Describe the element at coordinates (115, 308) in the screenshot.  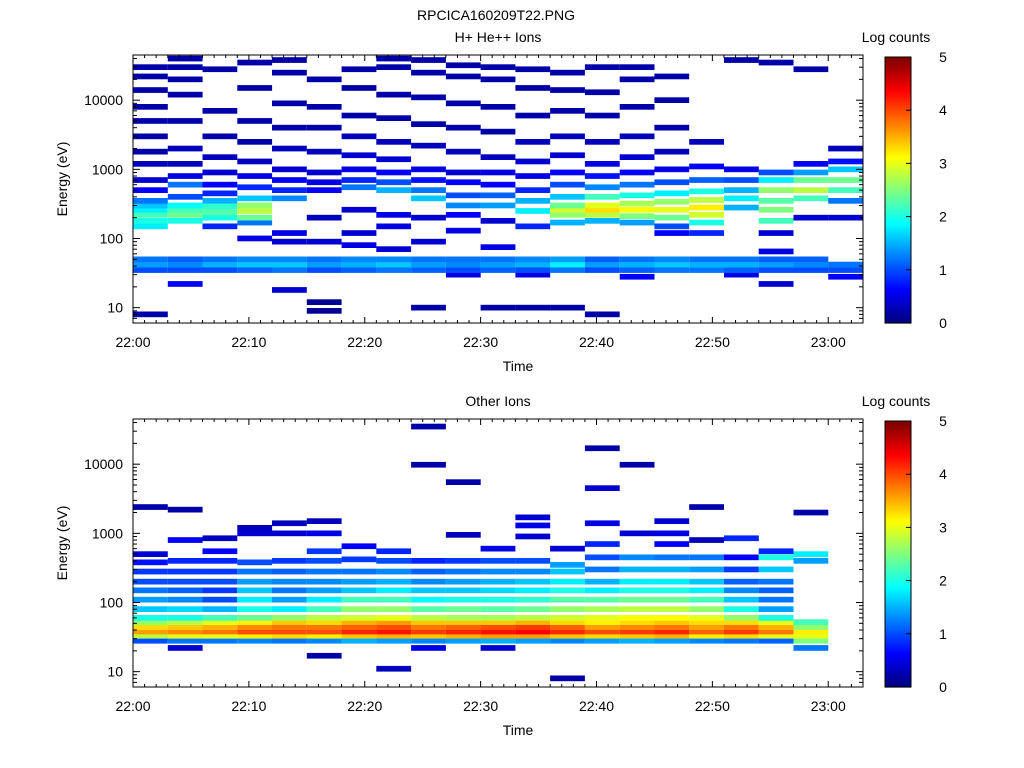
I see `y-tick-label: 10` at that location.